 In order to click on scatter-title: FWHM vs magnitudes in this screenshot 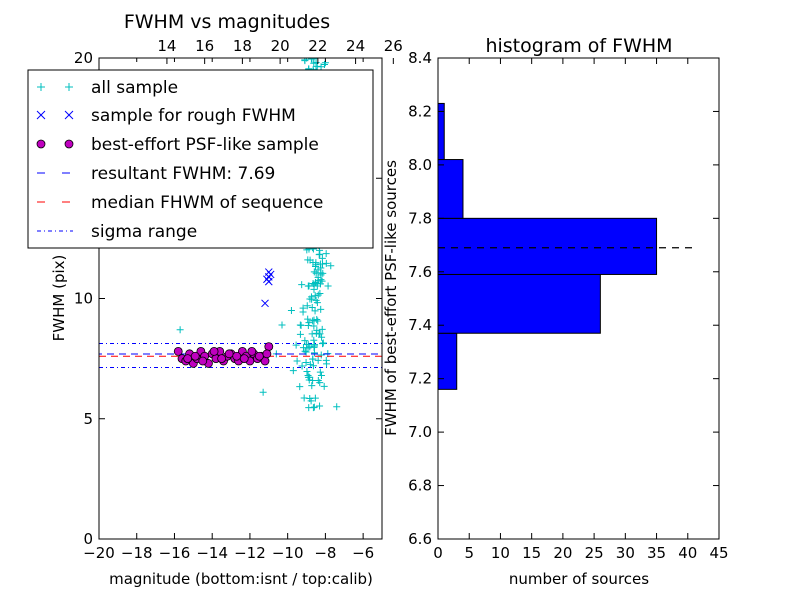, I will do `click(227, 22)`.